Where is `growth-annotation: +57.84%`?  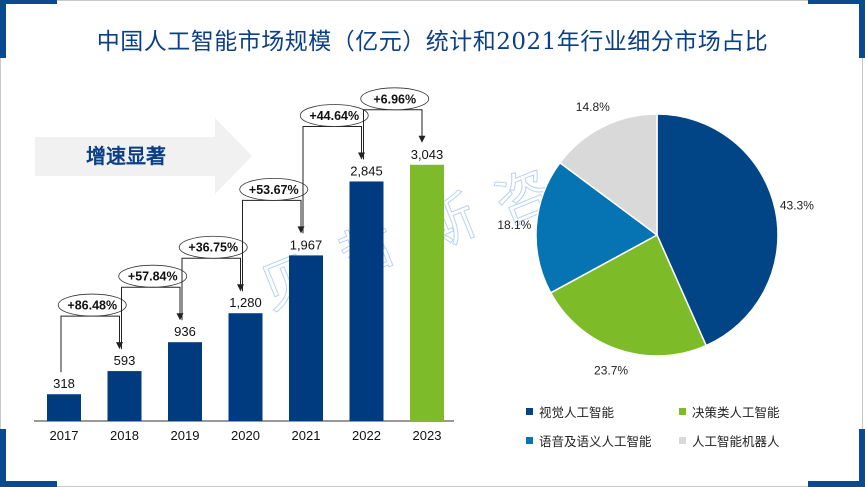 growth-annotation: +57.84% is located at coordinates (153, 307).